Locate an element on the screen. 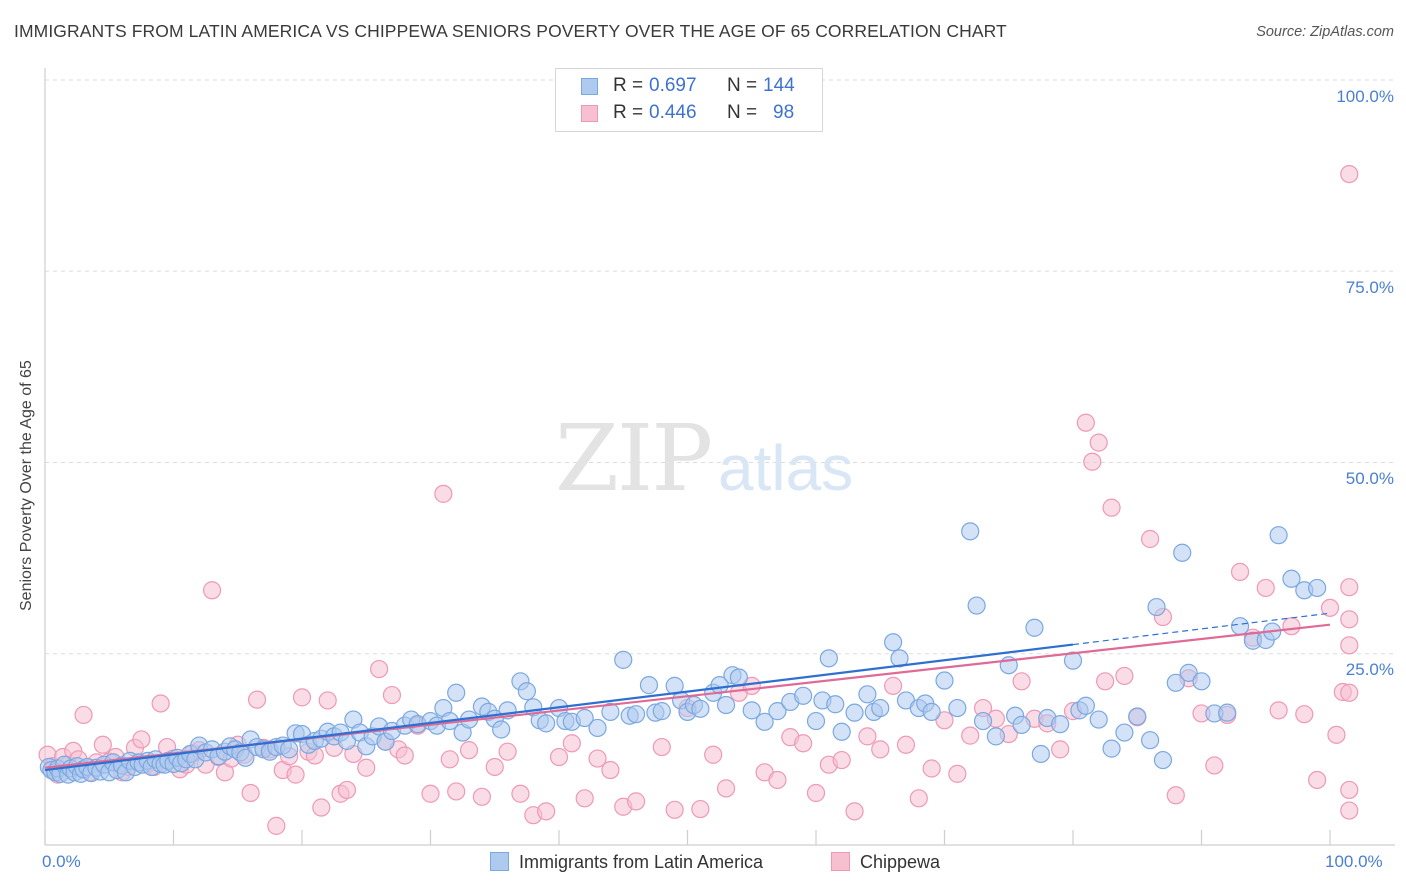  stats-row-latin-america: R = 0.697 N = 144 is located at coordinates (689, 87).